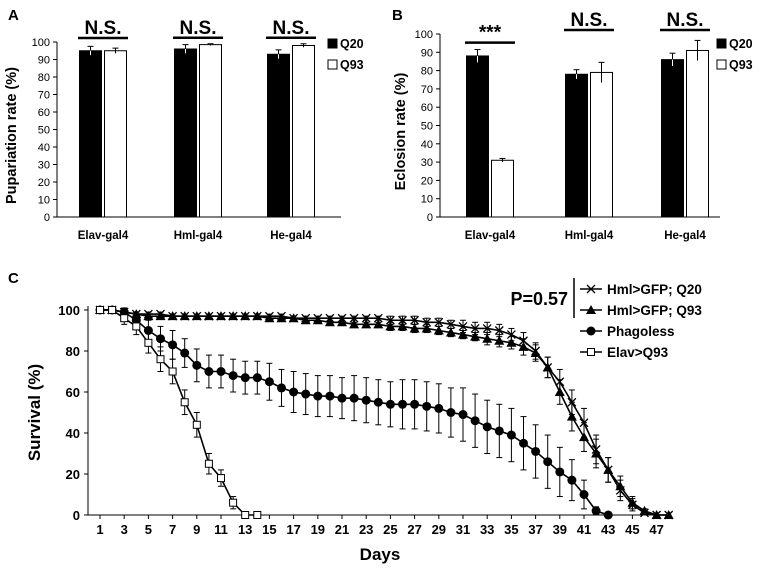 Image resolution: width=765 pixels, height=572 pixels. Describe the element at coordinates (591, 289) in the screenshot. I see `legend-marker` at that location.